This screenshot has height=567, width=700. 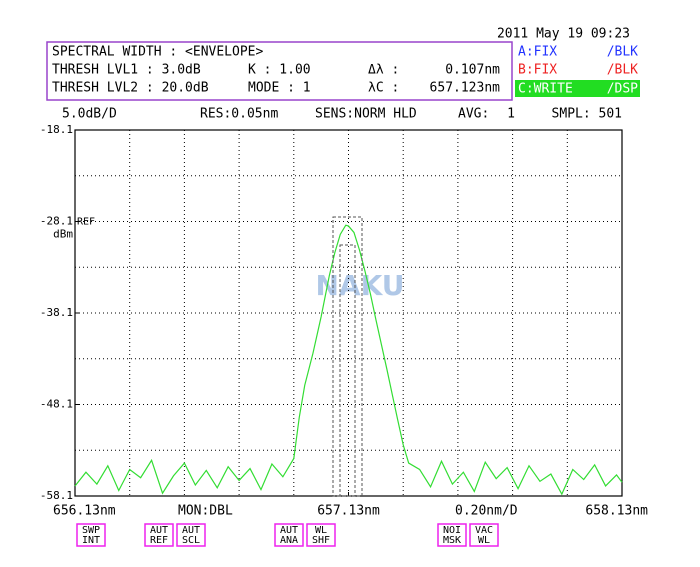 I want to click on trace-a: A:FIX, so click(x=537, y=52).